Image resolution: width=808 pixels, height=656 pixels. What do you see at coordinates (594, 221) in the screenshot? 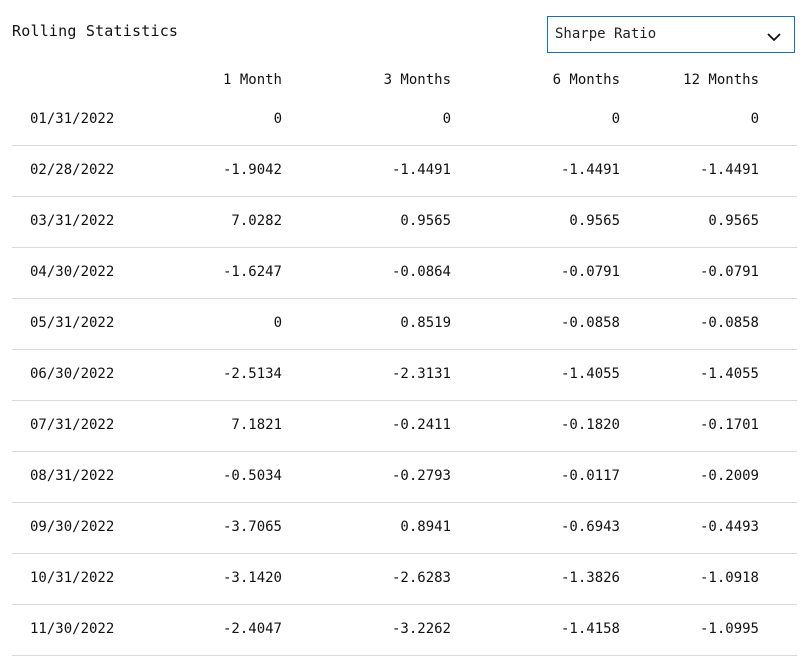
I see `cell-6-months: 0.9565` at bounding box center [594, 221].